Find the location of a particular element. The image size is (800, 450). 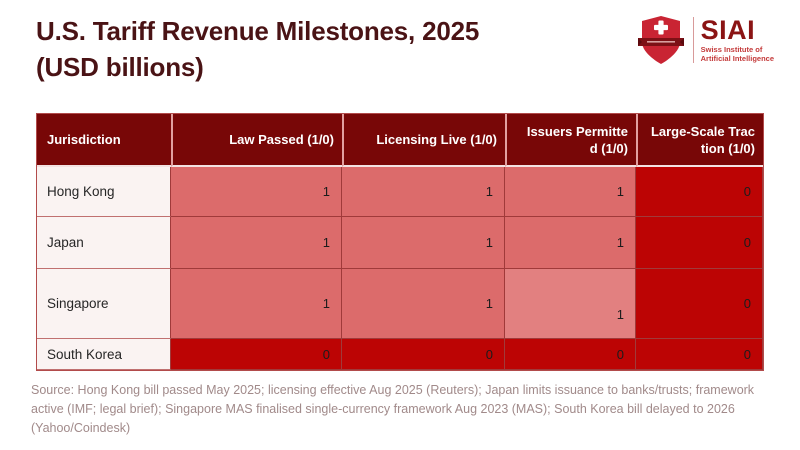

cell-hong-kong-law-passed: 1 is located at coordinates (256, 192).